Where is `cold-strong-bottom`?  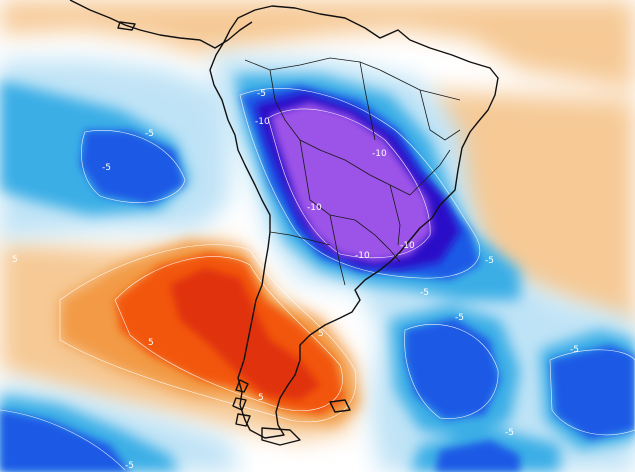 cold-strong-bottom is located at coordinates (477, 456).